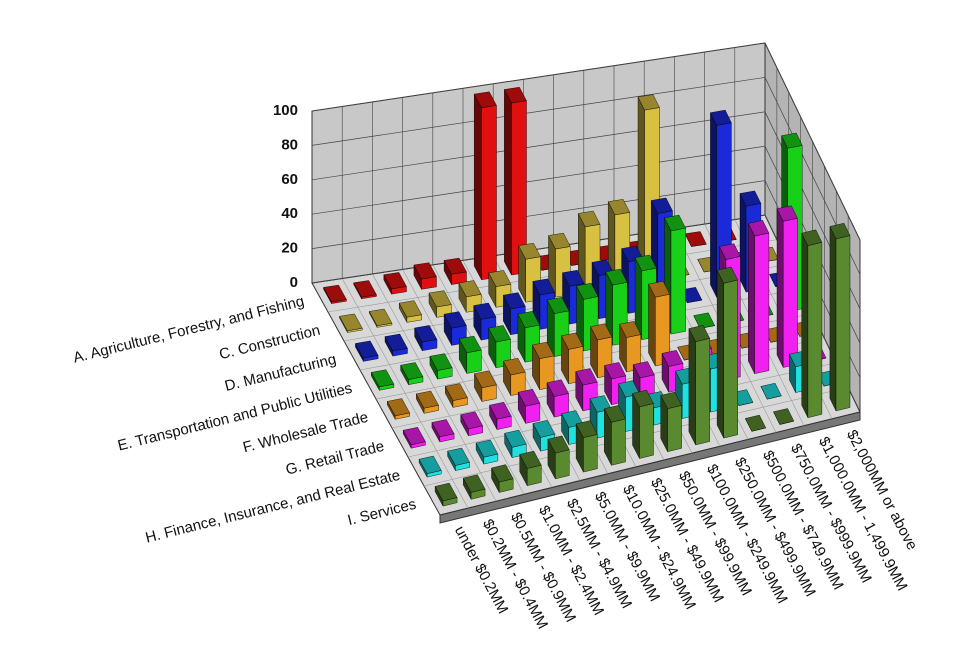 Image resolution: width=979 pixels, height=645 pixels. Describe the element at coordinates (273, 507) in the screenshot. I see `legend-label: H. Finance, Insurance, and Real Estate` at that location.